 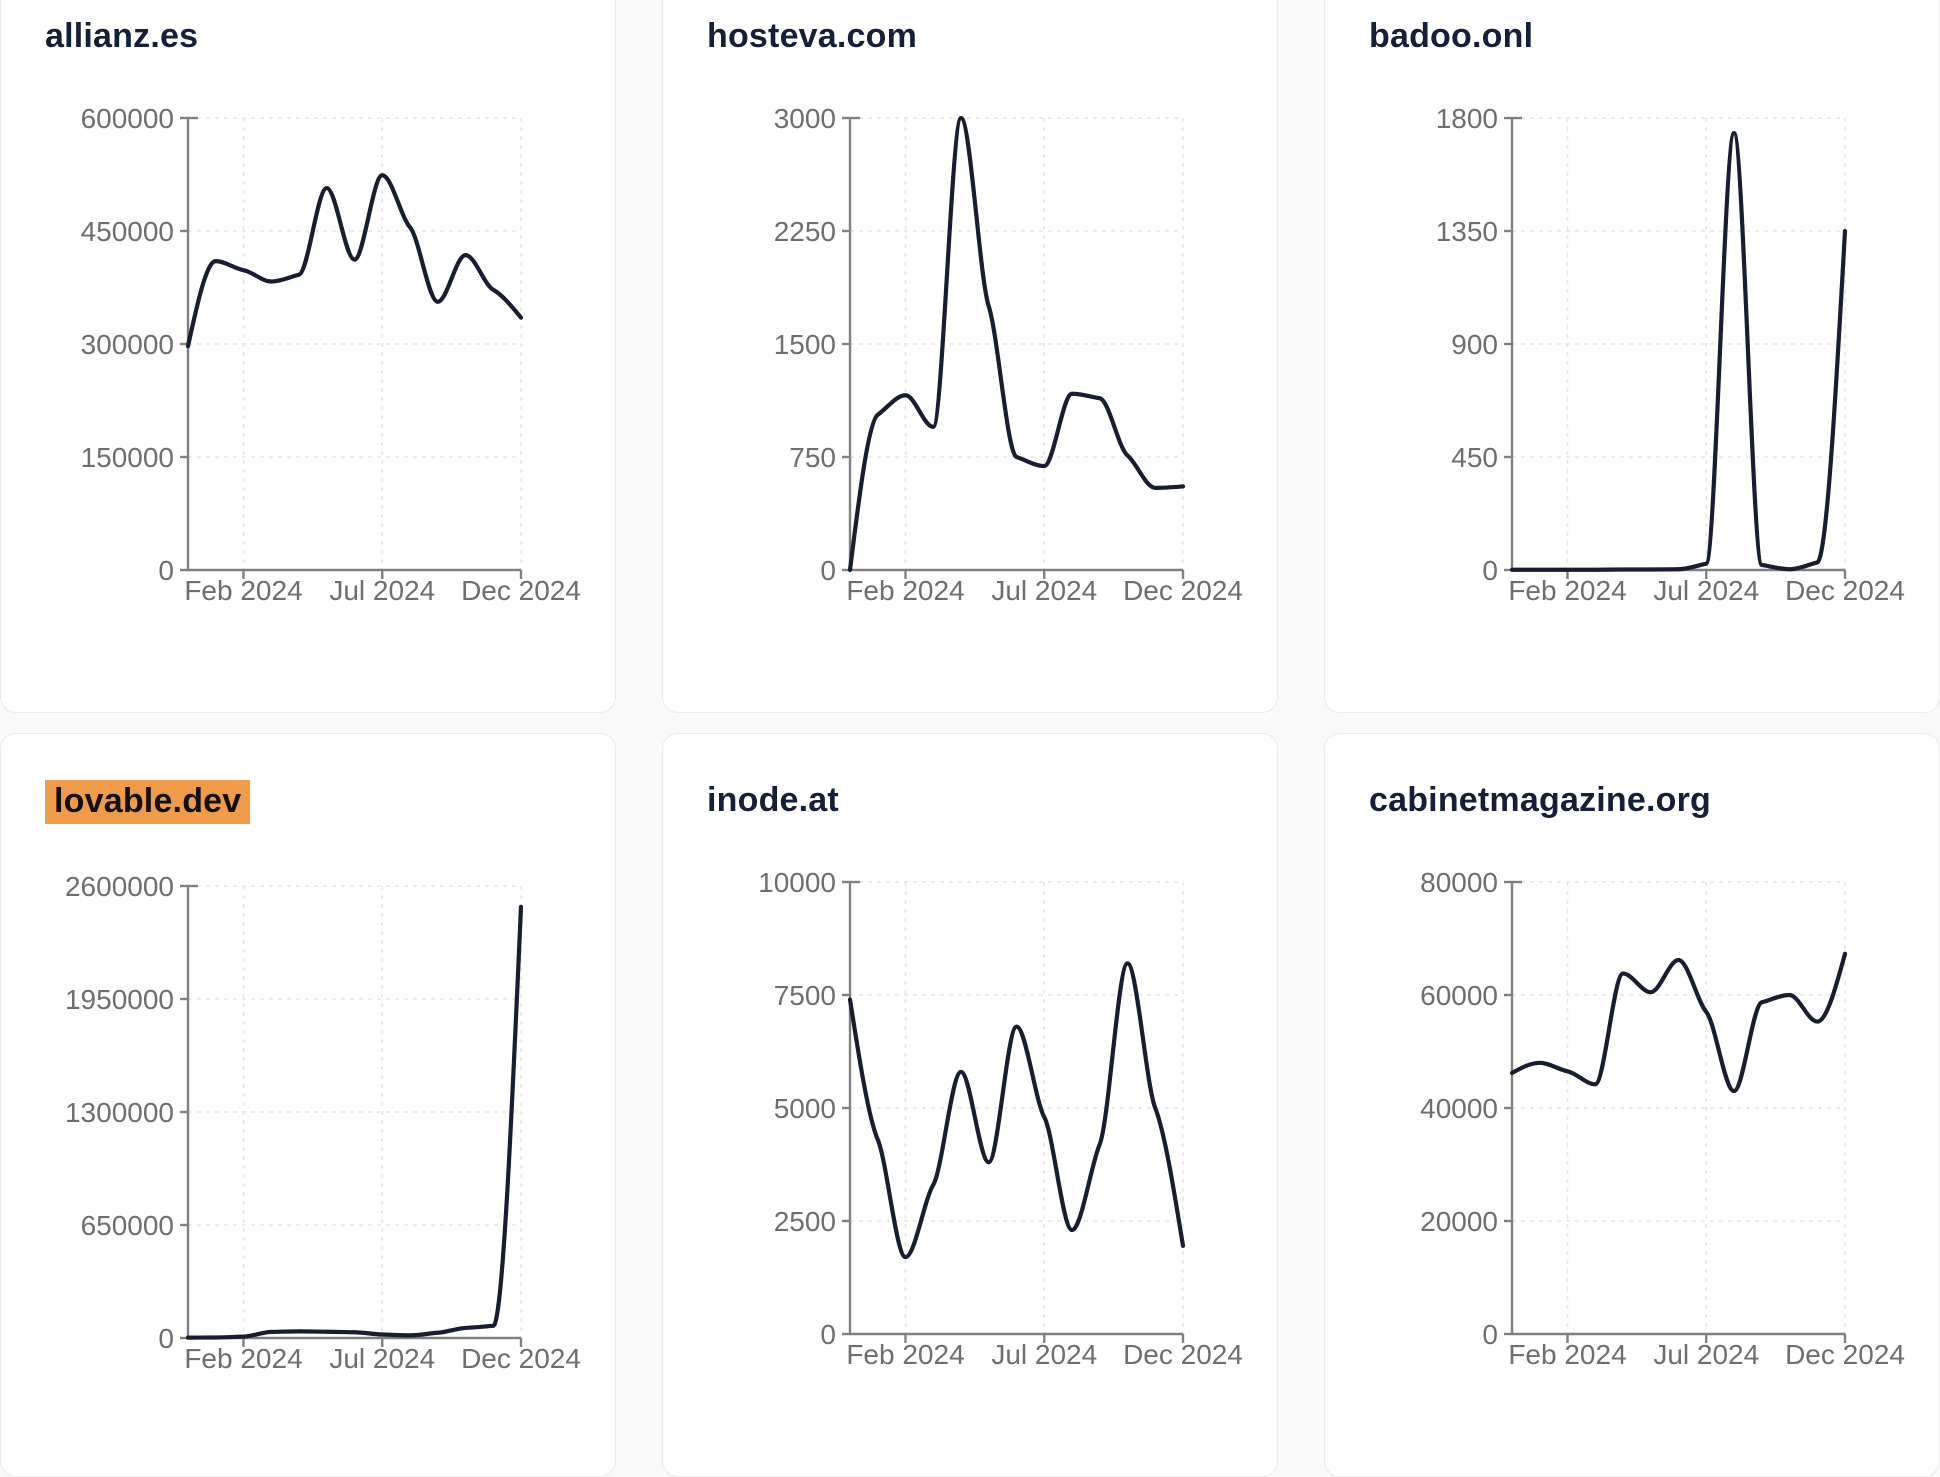 What do you see at coordinates (992, 36) in the screenshot?
I see `chart-title: hosteva.com` at bounding box center [992, 36].